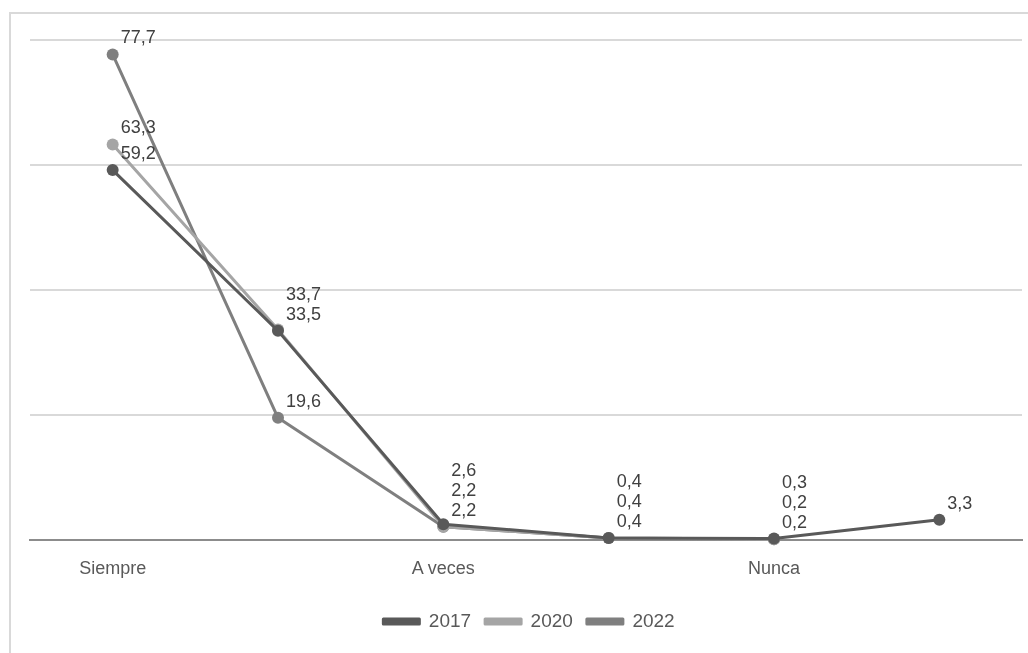 The height and width of the screenshot is (653, 1028). I want to click on x-tick-label: Nunca, so click(774, 568).